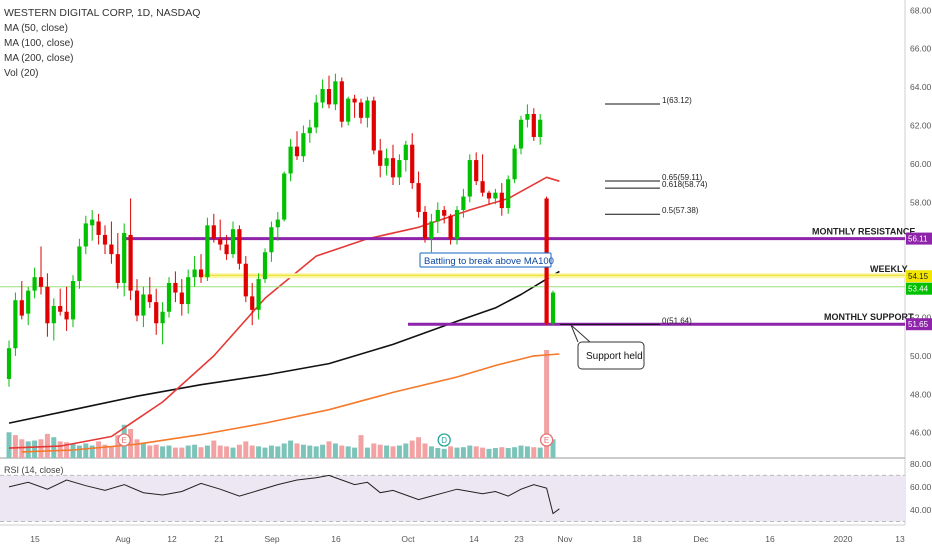 This screenshot has width=932, height=550. What do you see at coordinates (219, 539) in the screenshot?
I see `time-tick-label: 21` at bounding box center [219, 539].